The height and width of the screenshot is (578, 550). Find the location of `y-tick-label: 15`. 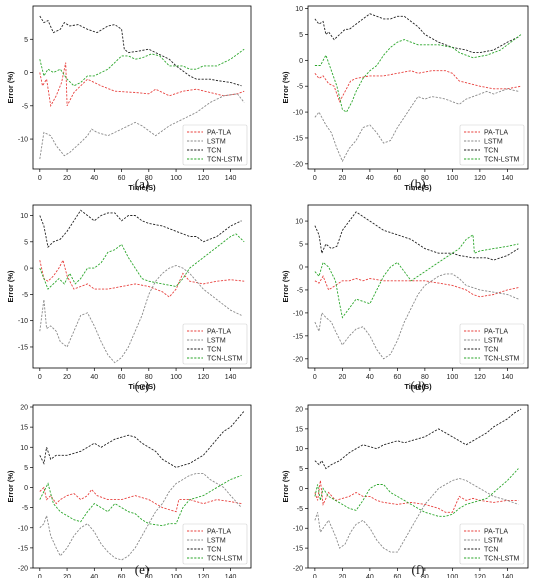

y-tick-label: 15 is located at coordinates (299, 429).